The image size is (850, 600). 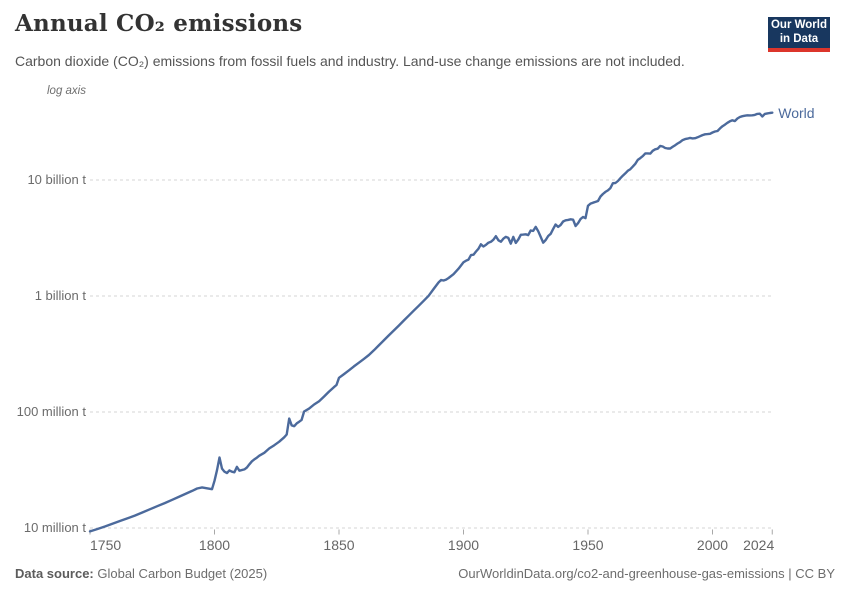 I want to click on log-axis-note: log axis, so click(x=66, y=91).